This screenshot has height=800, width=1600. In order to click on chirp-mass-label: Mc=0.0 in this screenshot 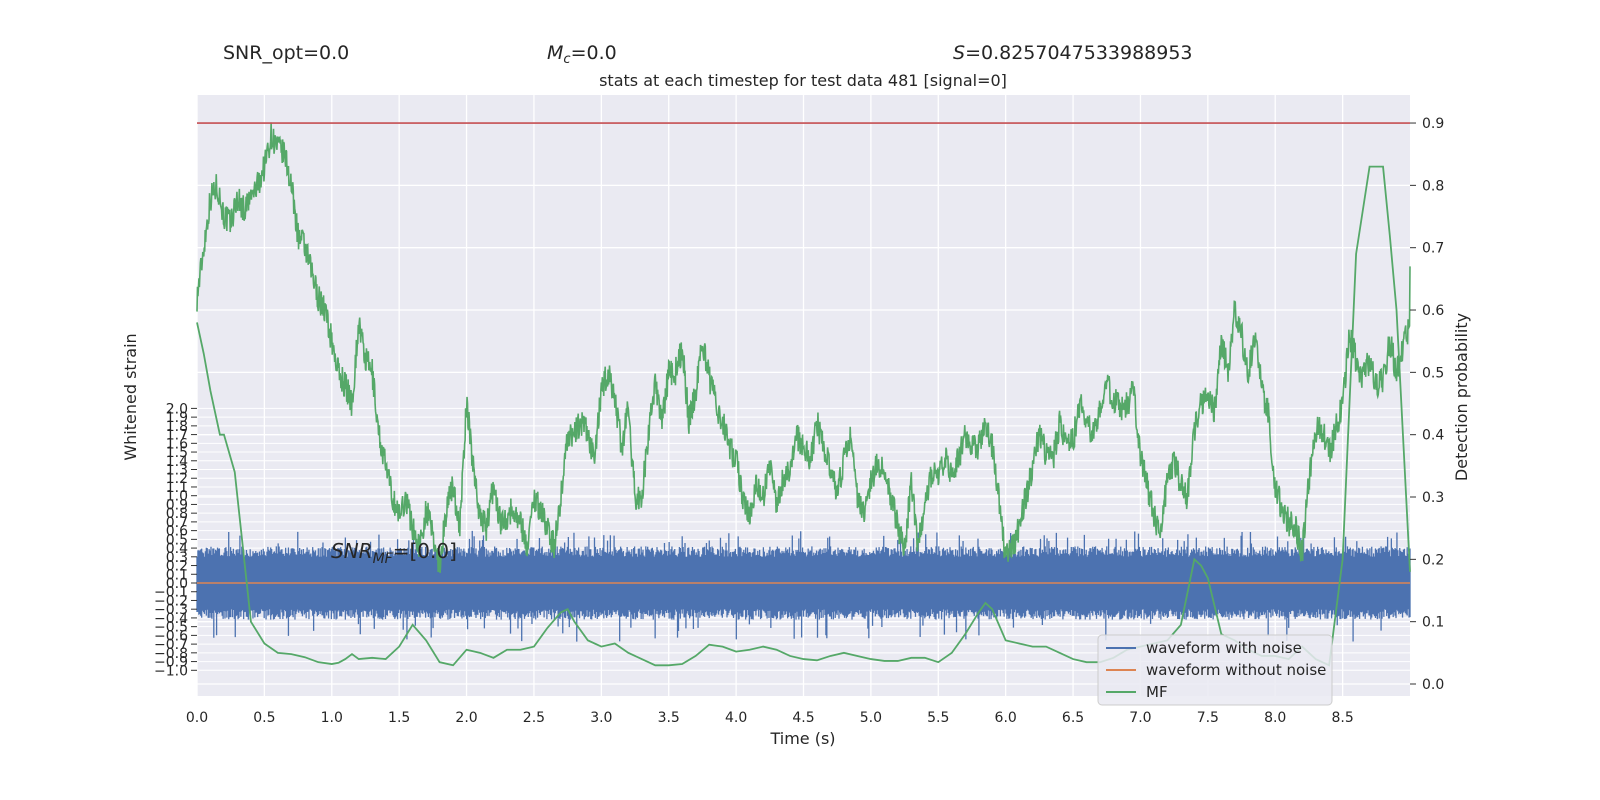, I will do `click(582, 54)`.